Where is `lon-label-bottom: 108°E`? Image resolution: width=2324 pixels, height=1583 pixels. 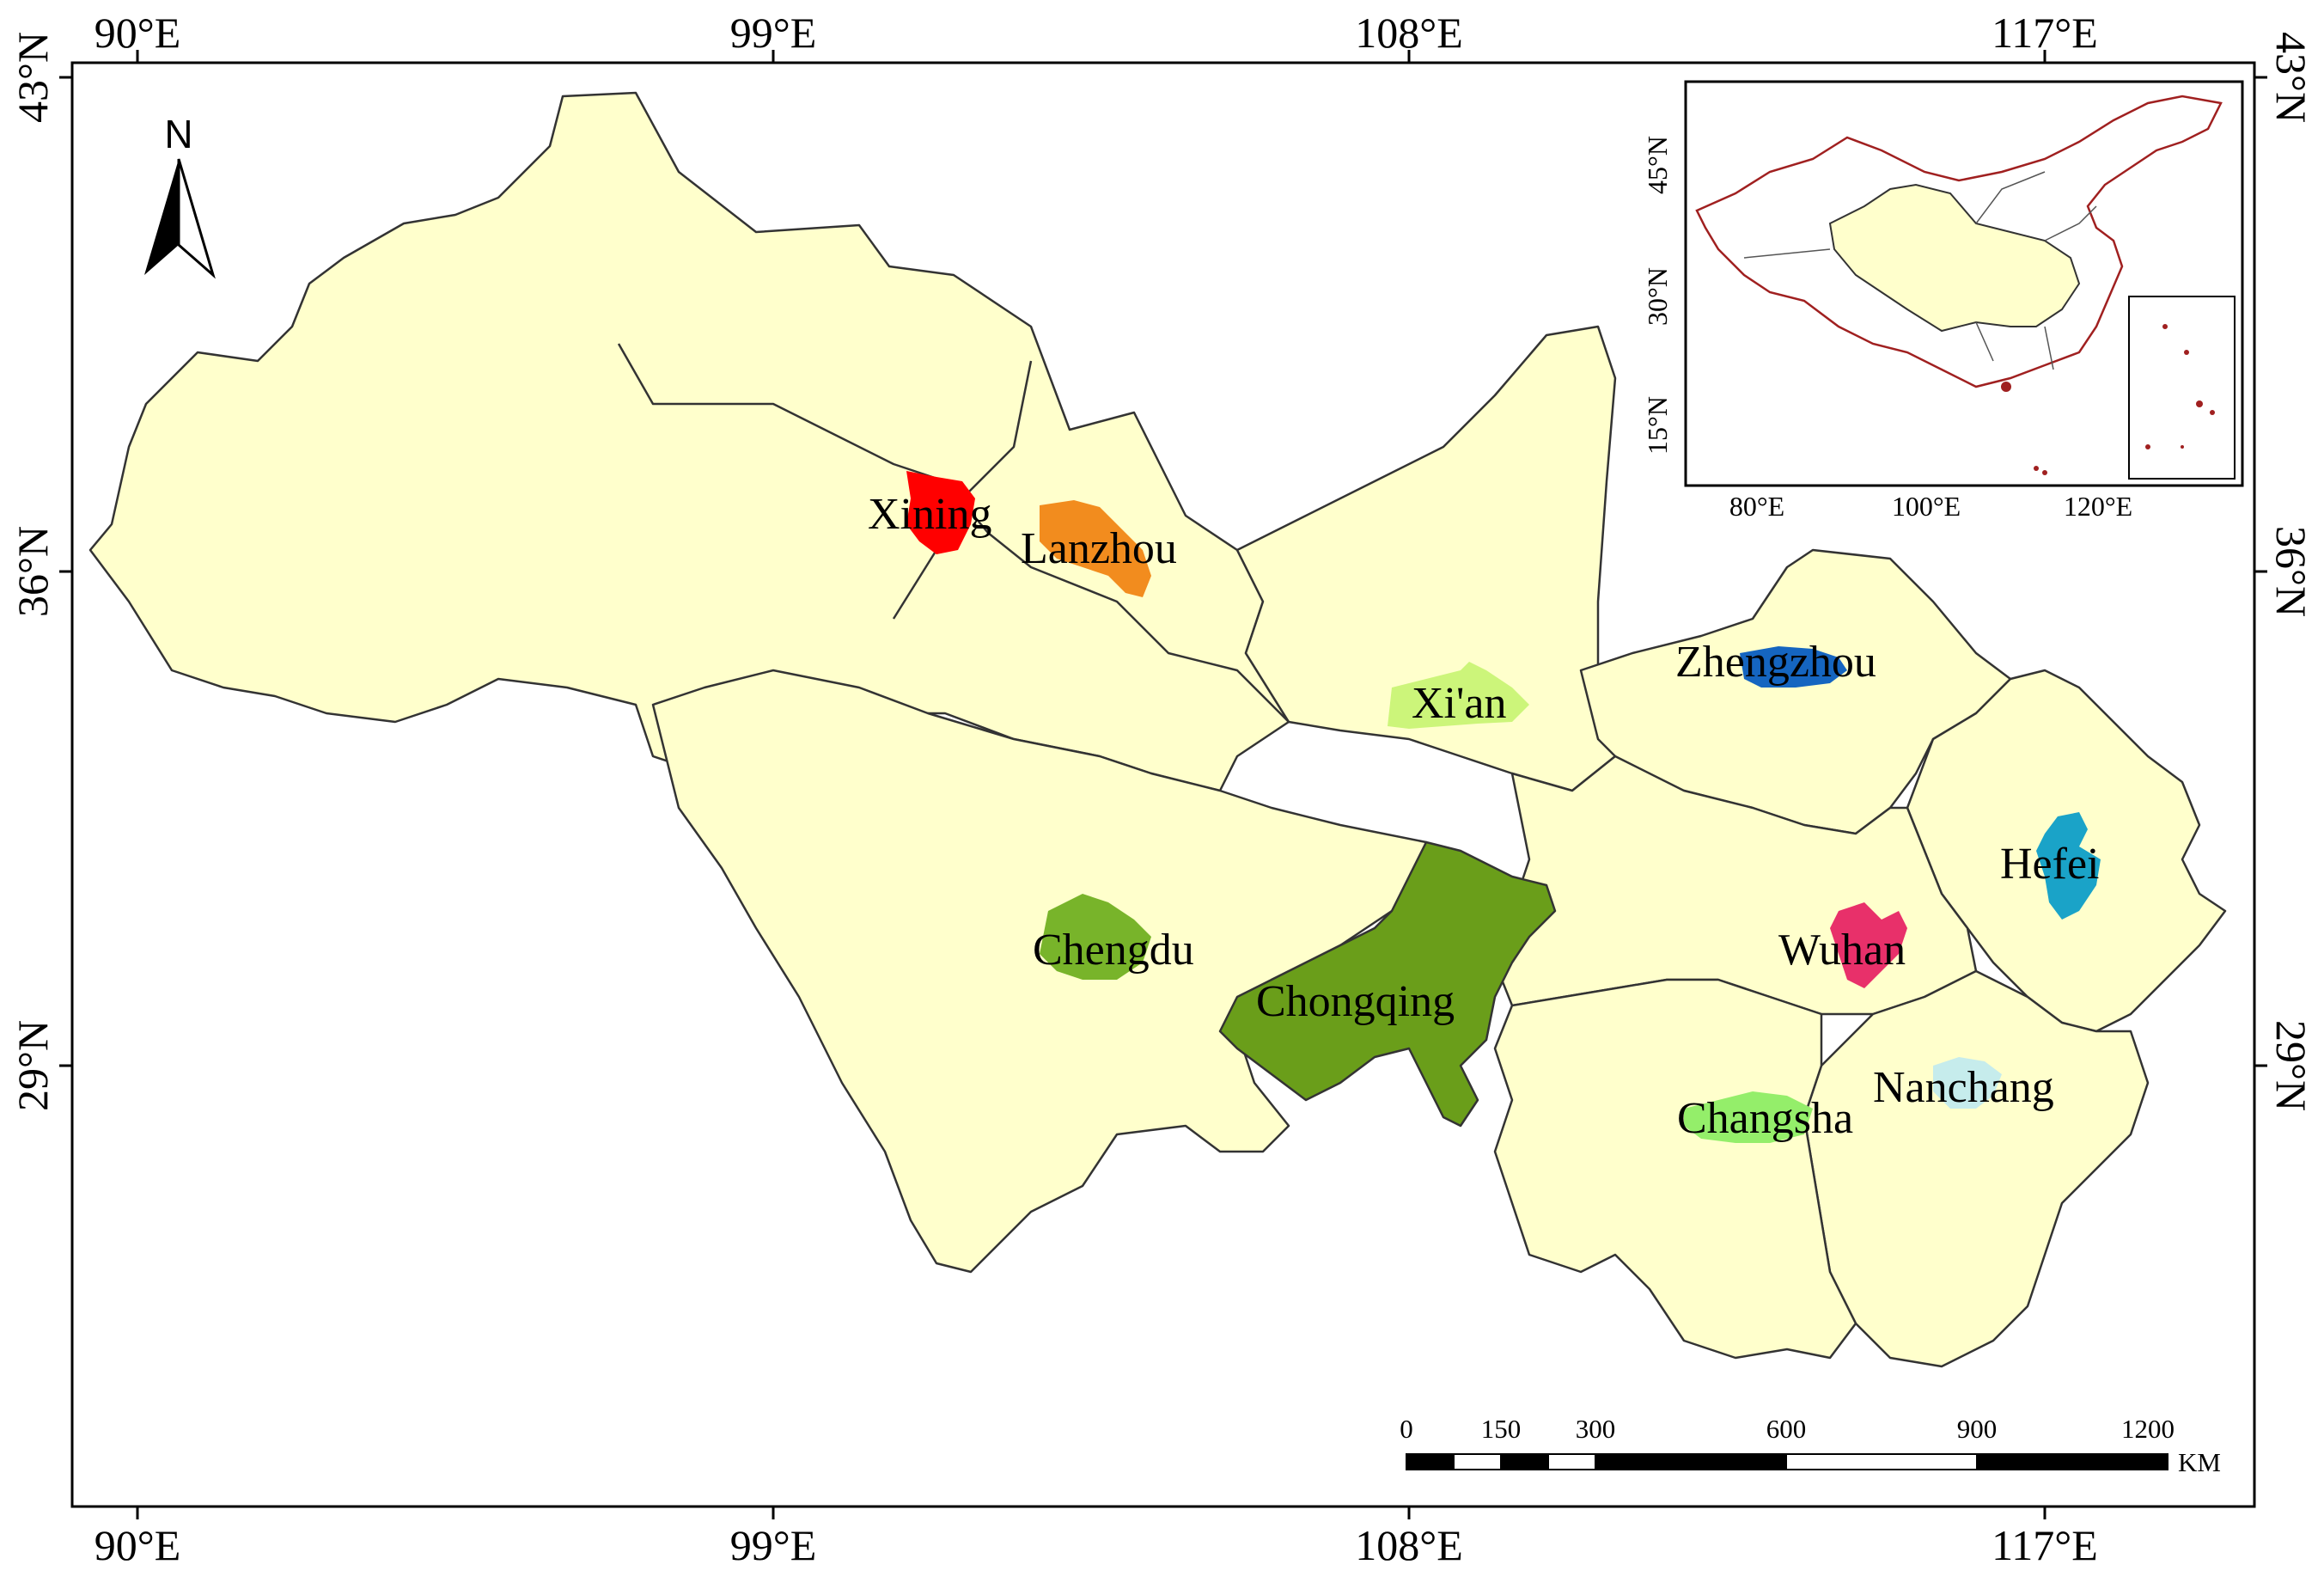
lon-label-bottom: 108°E is located at coordinates (1409, 1545).